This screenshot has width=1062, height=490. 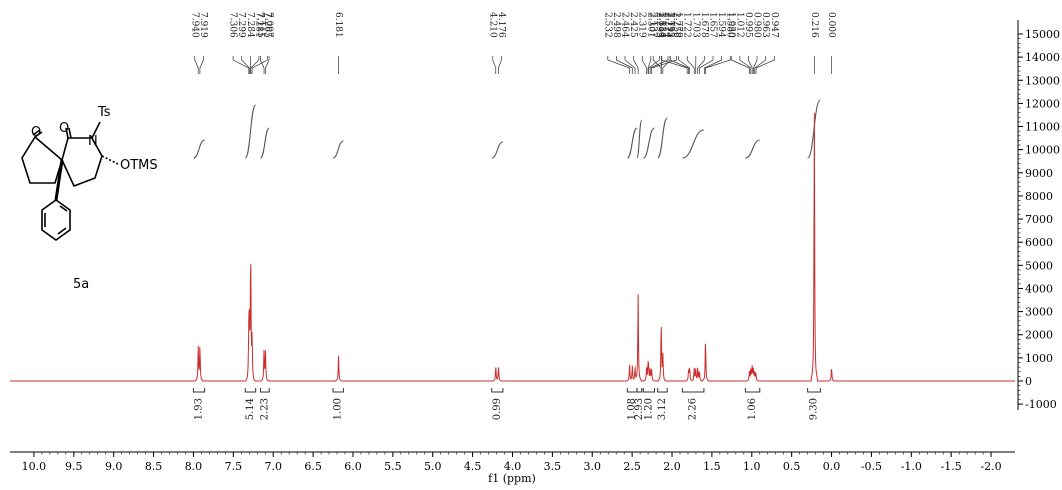 I want to click on integral-value-9: 2.26, so click(x=693, y=409).